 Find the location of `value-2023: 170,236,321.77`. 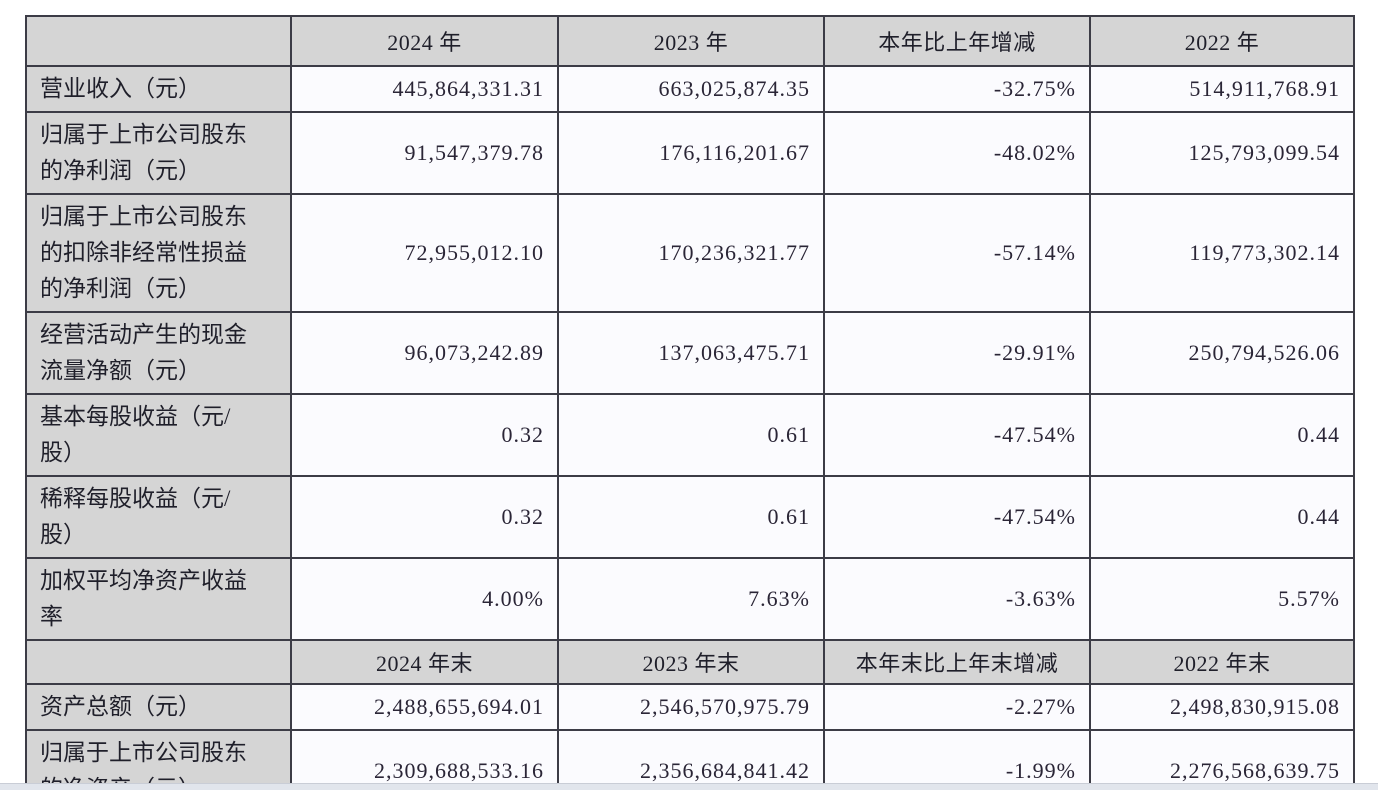

value-2023: 170,236,321.77 is located at coordinates (691, 253).